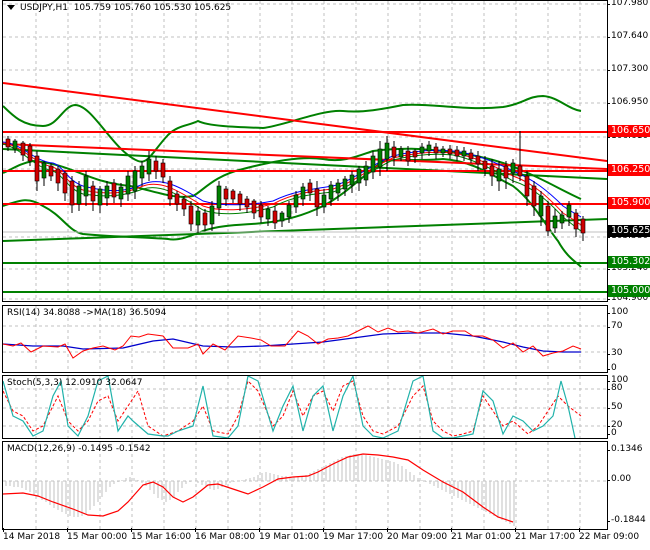 This screenshot has width=650, height=550. Describe the element at coordinates (609, 535) in the screenshot. I see `time-tick: 22 Mar 09:00` at that location.